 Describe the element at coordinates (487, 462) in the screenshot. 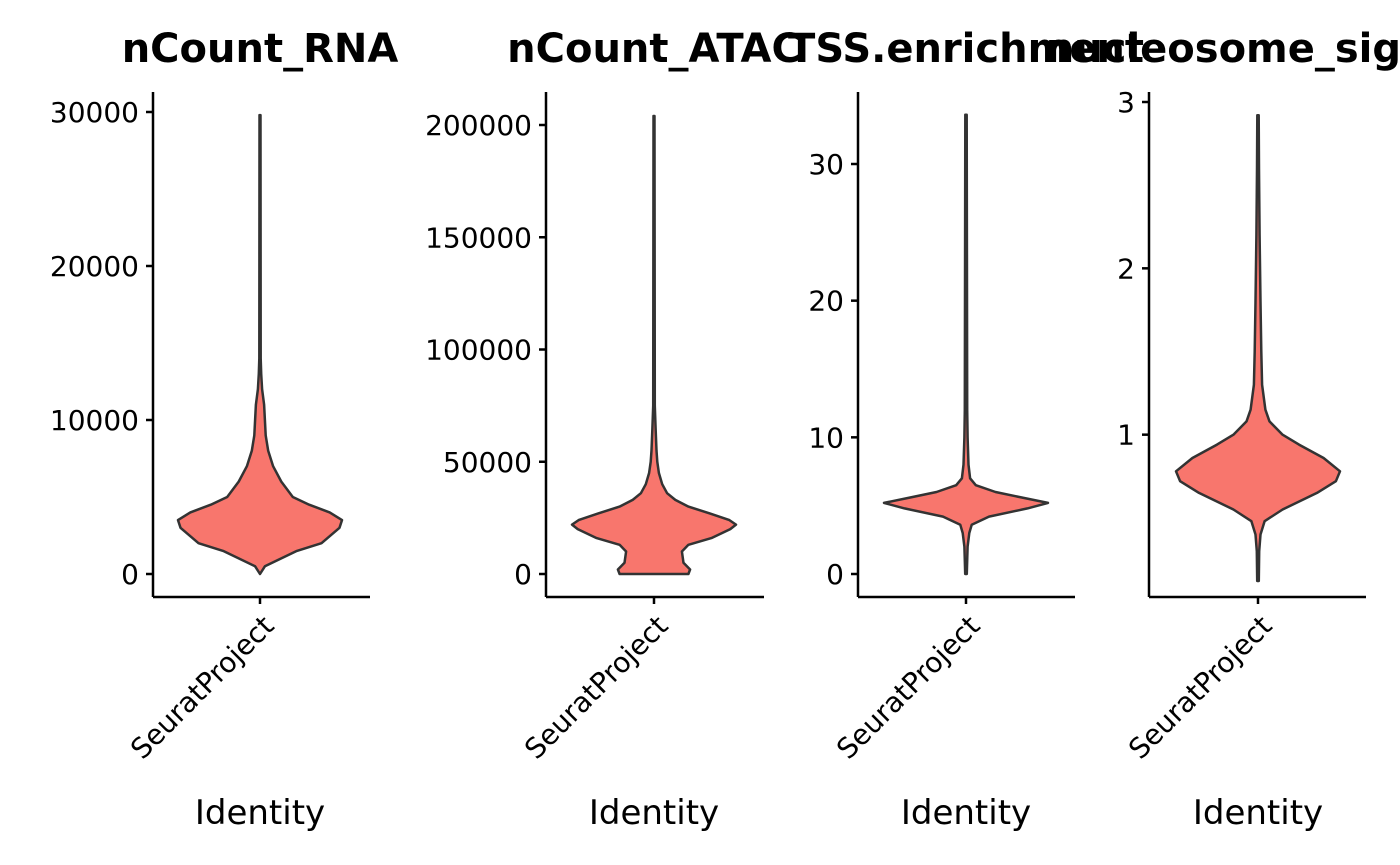

I see `y-tick-label: 50000` at that location.